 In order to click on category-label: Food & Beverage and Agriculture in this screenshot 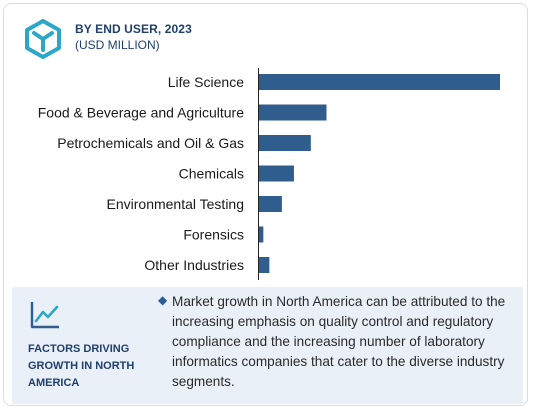, I will do `click(141, 113)`.